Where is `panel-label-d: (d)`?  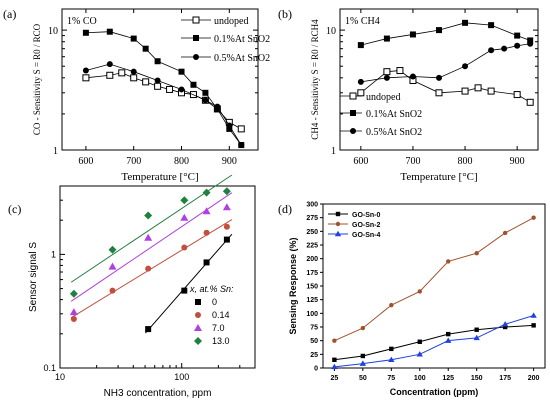
panel-label-d: (d) is located at coordinates (285, 209).